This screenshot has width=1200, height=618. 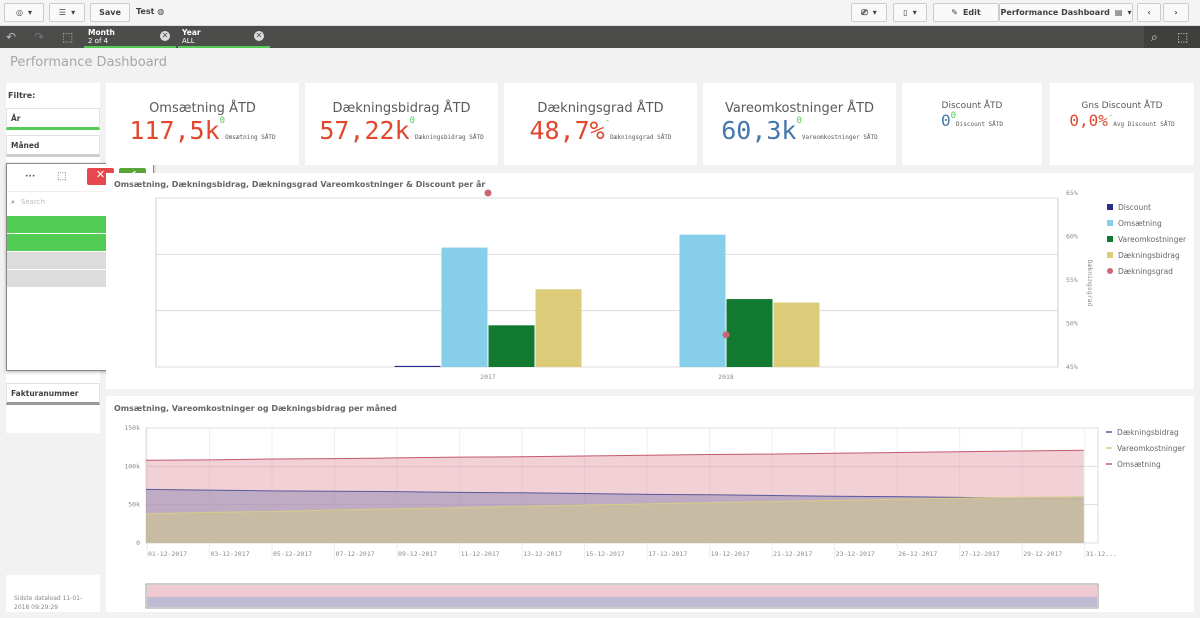 I want to click on next-sheet-button: ›, so click(x=1176, y=12).